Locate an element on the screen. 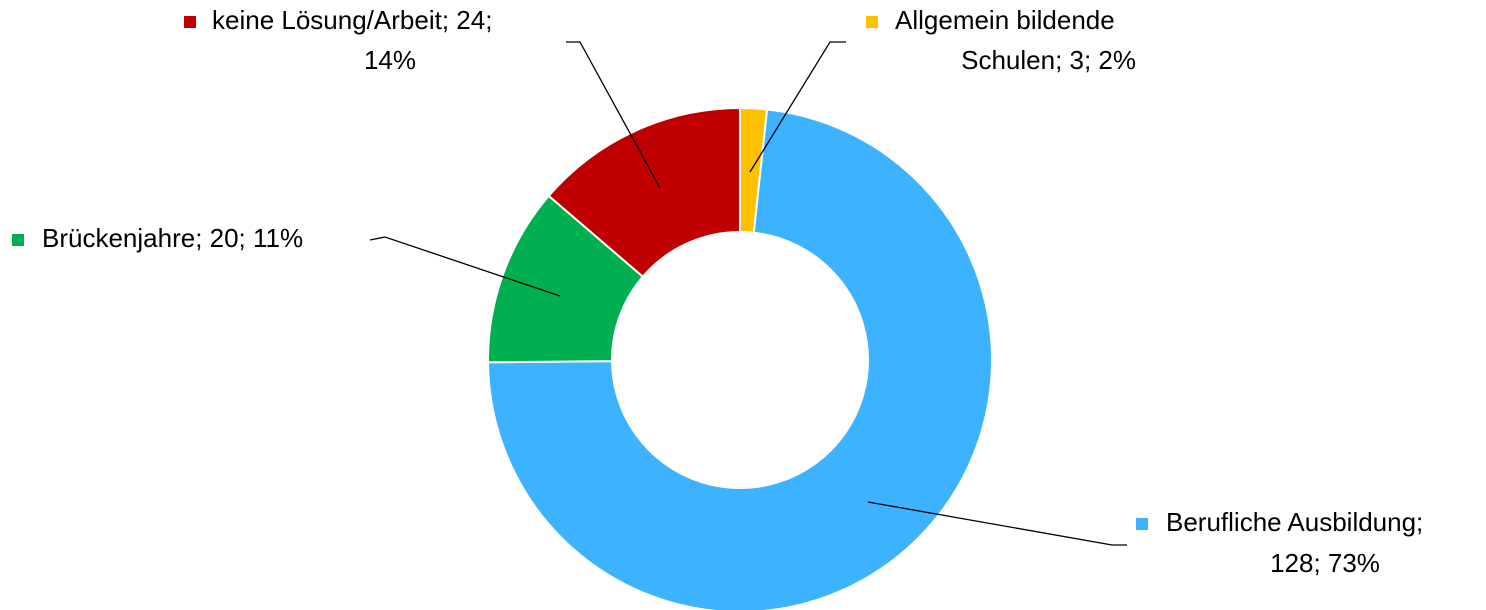  data-label: keine Lösung/Arbeit; 24; is located at coordinates (352, 20).